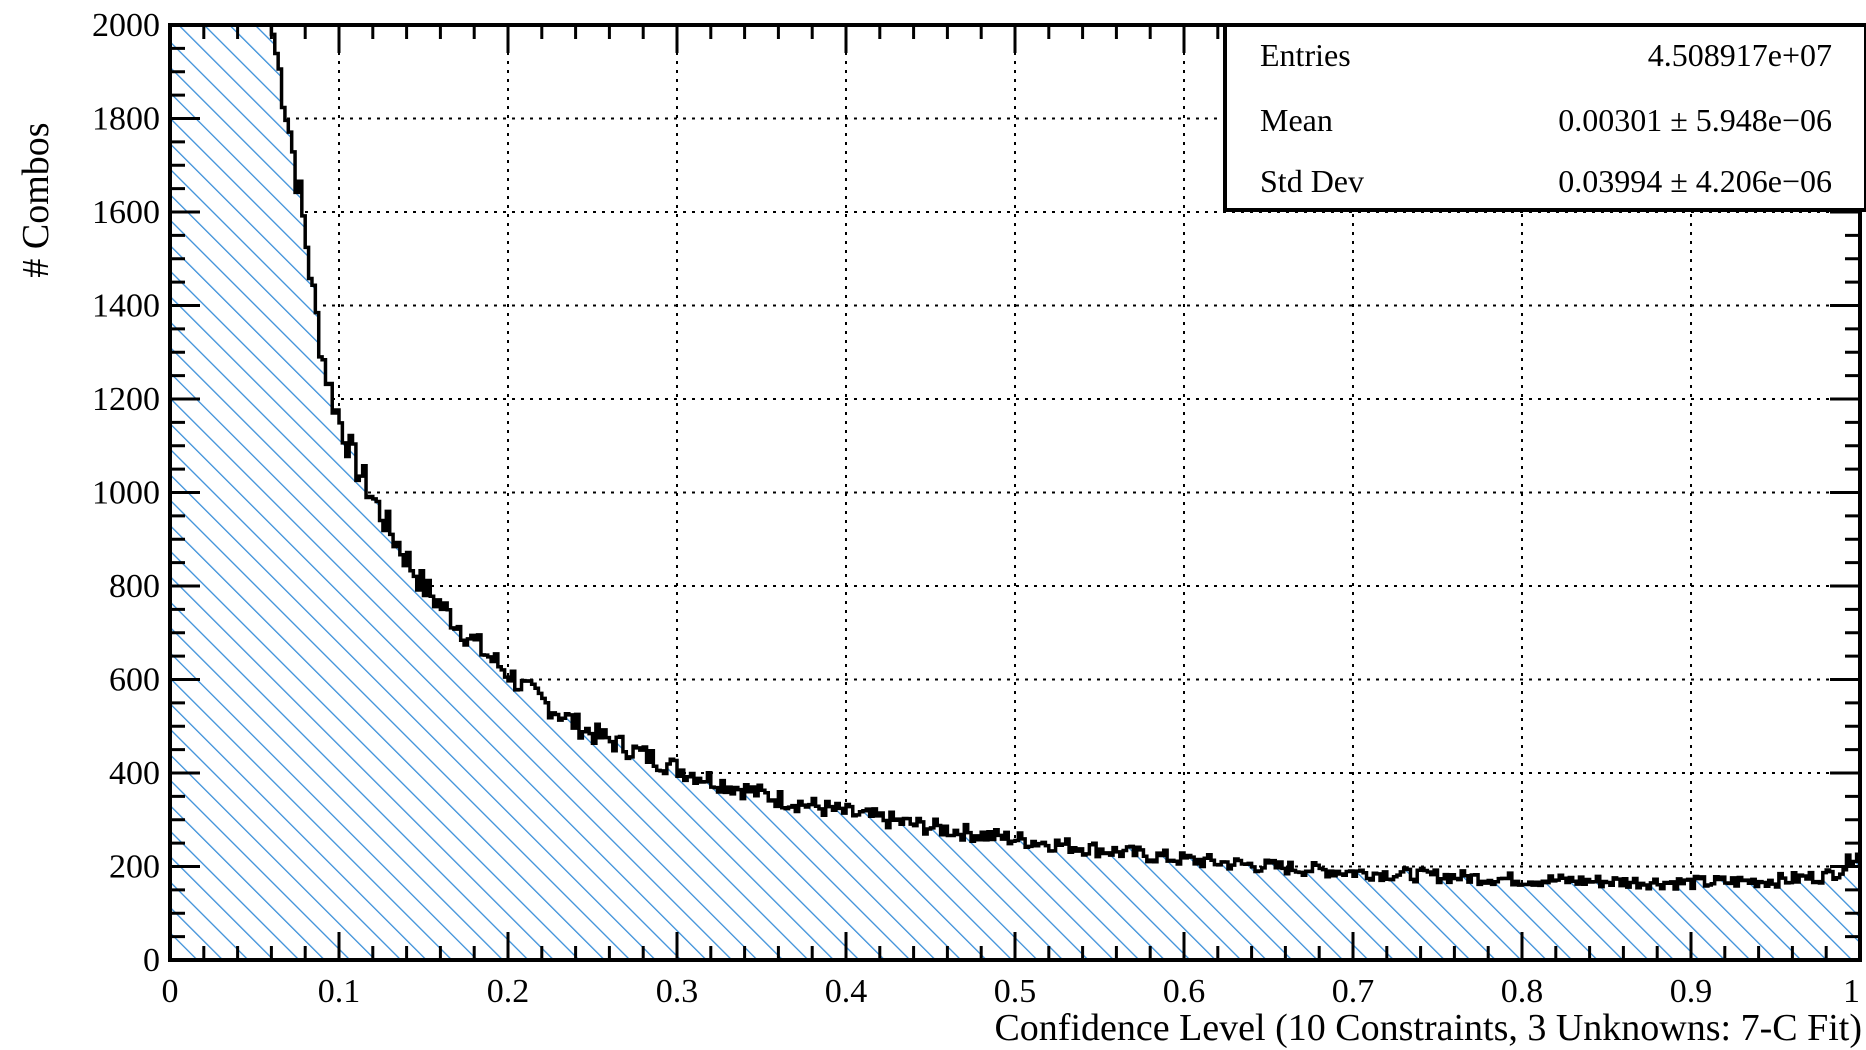  What do you see at coordinates (339, 991) in the screenshot?
I see `x-tick-label: 0.1` at bounding box center [339, 991].